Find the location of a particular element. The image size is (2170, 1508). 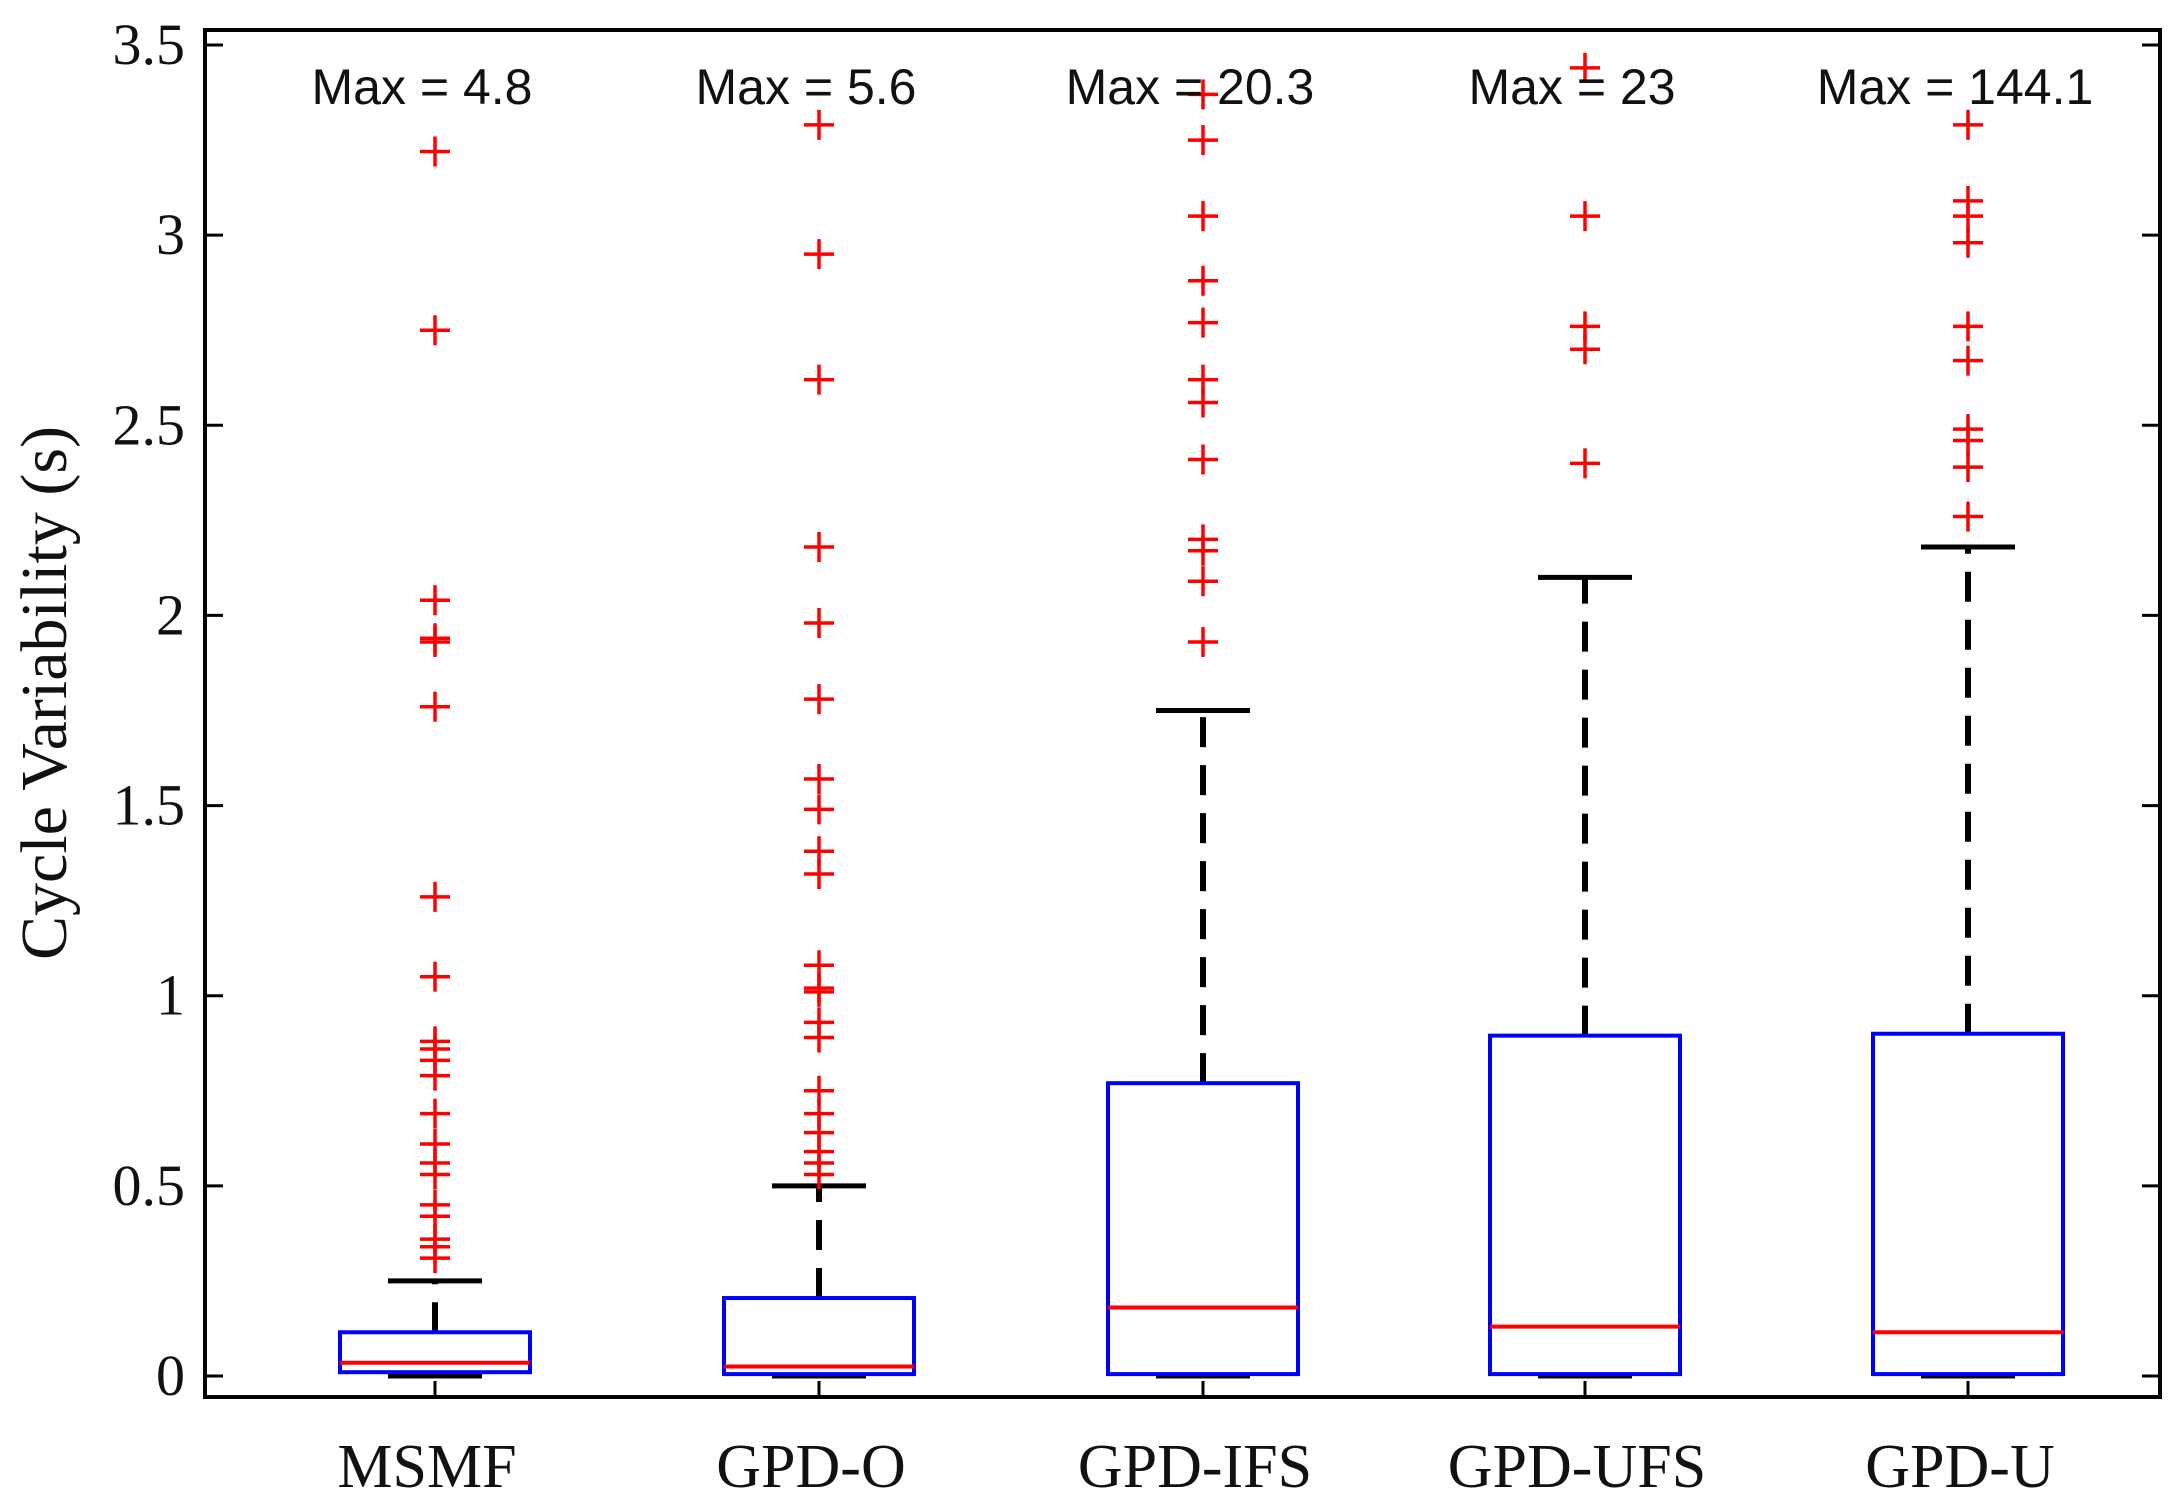

x-category-label: GPD-O is located at coordinates (810, 1467).